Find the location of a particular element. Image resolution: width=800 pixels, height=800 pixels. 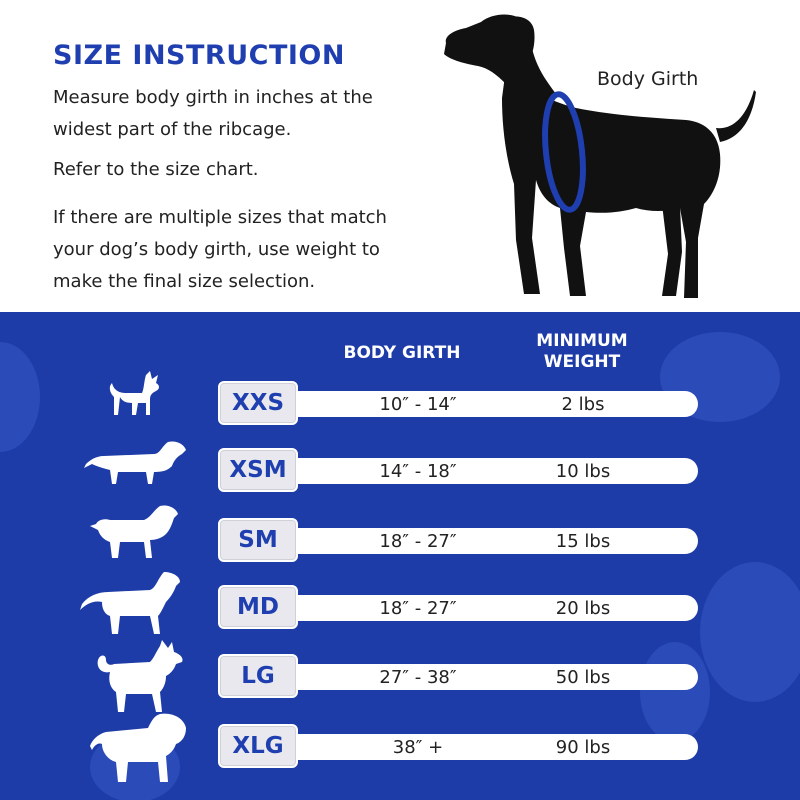

dachshund-icon is located at coordinates (135, 462).